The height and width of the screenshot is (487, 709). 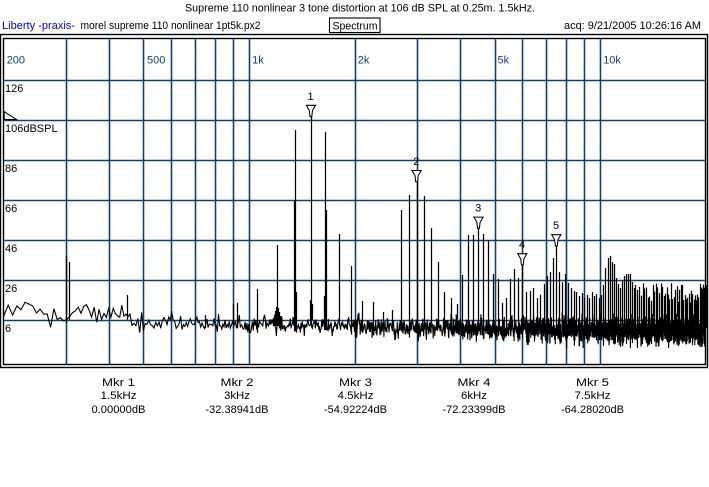 What do you see at coordinates (355, 27) in the screenshot?
I see `svg-text: Spectrum` at bounding box center [355, 27].